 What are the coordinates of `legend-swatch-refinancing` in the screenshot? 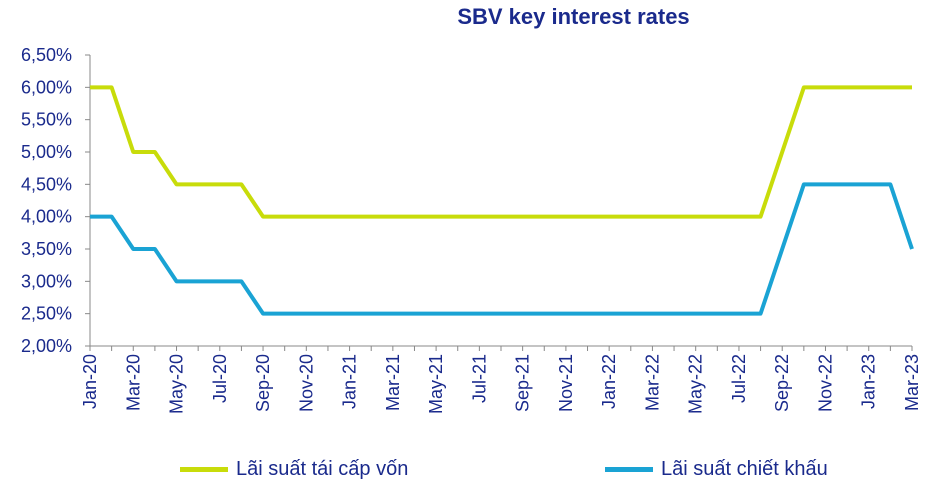 It's located at (204, 469).